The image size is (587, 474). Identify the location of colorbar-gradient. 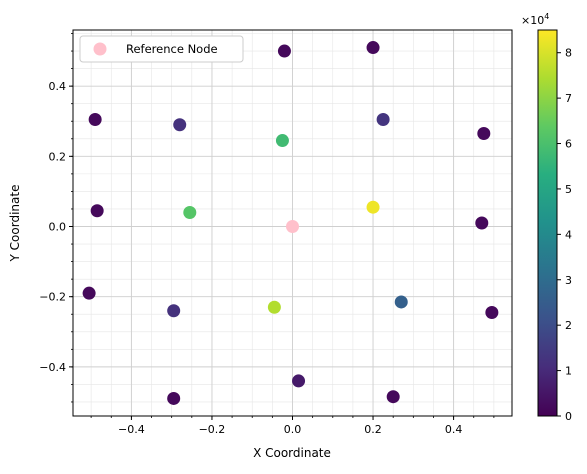
(547, 223).